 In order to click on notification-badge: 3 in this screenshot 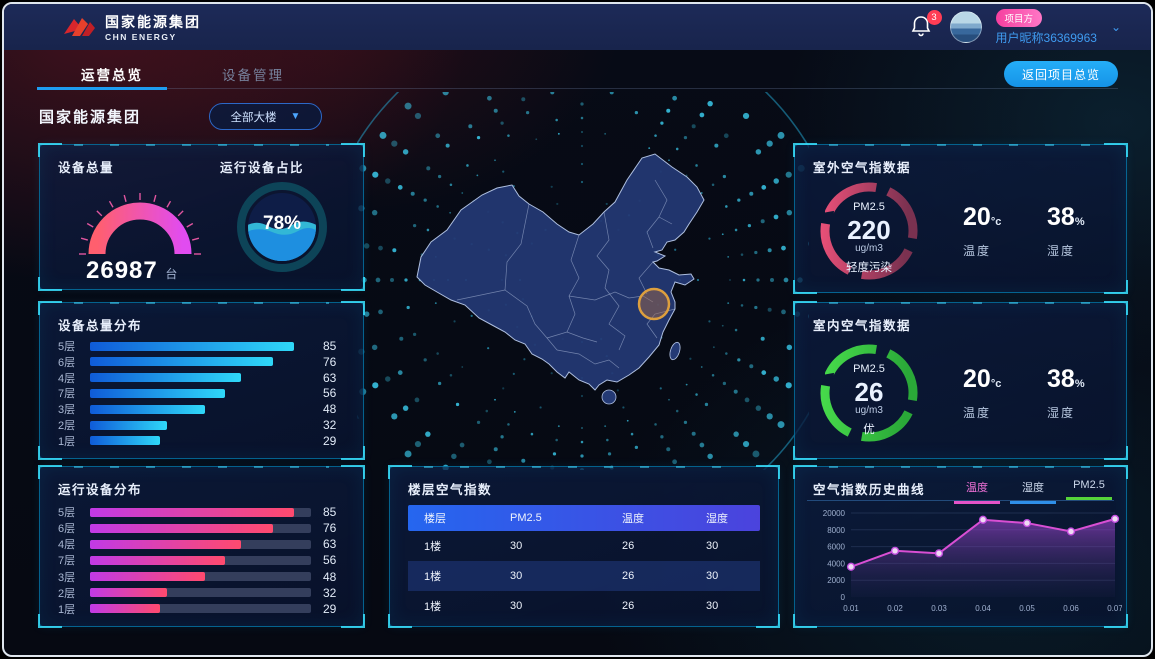, I will do `click(934, 17)`.